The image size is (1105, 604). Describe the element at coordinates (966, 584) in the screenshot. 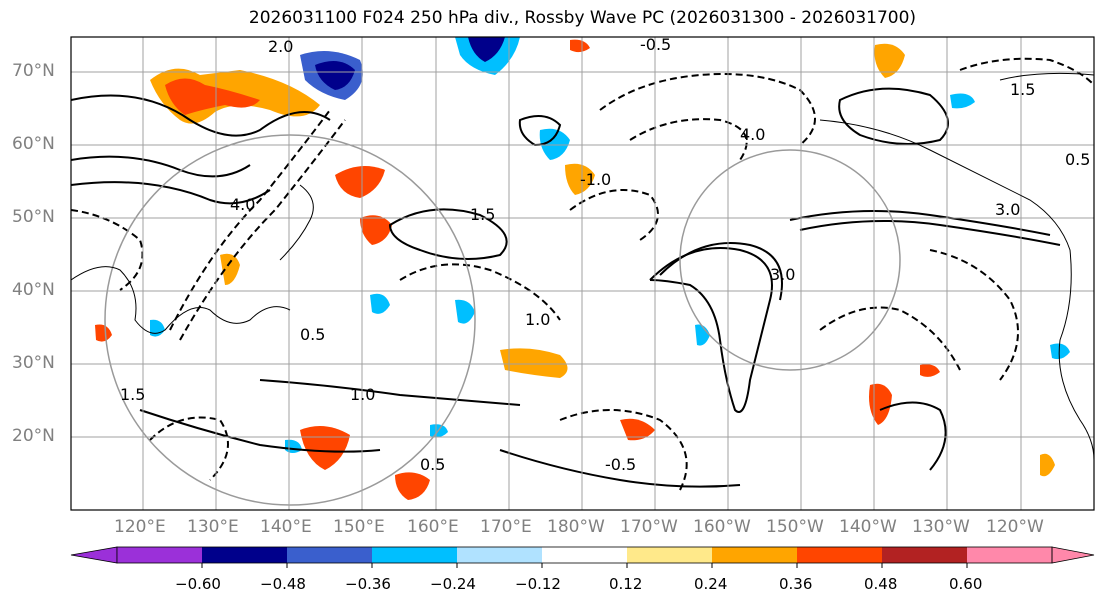

I see `colorbar-tick-label: 0.60` at that location.